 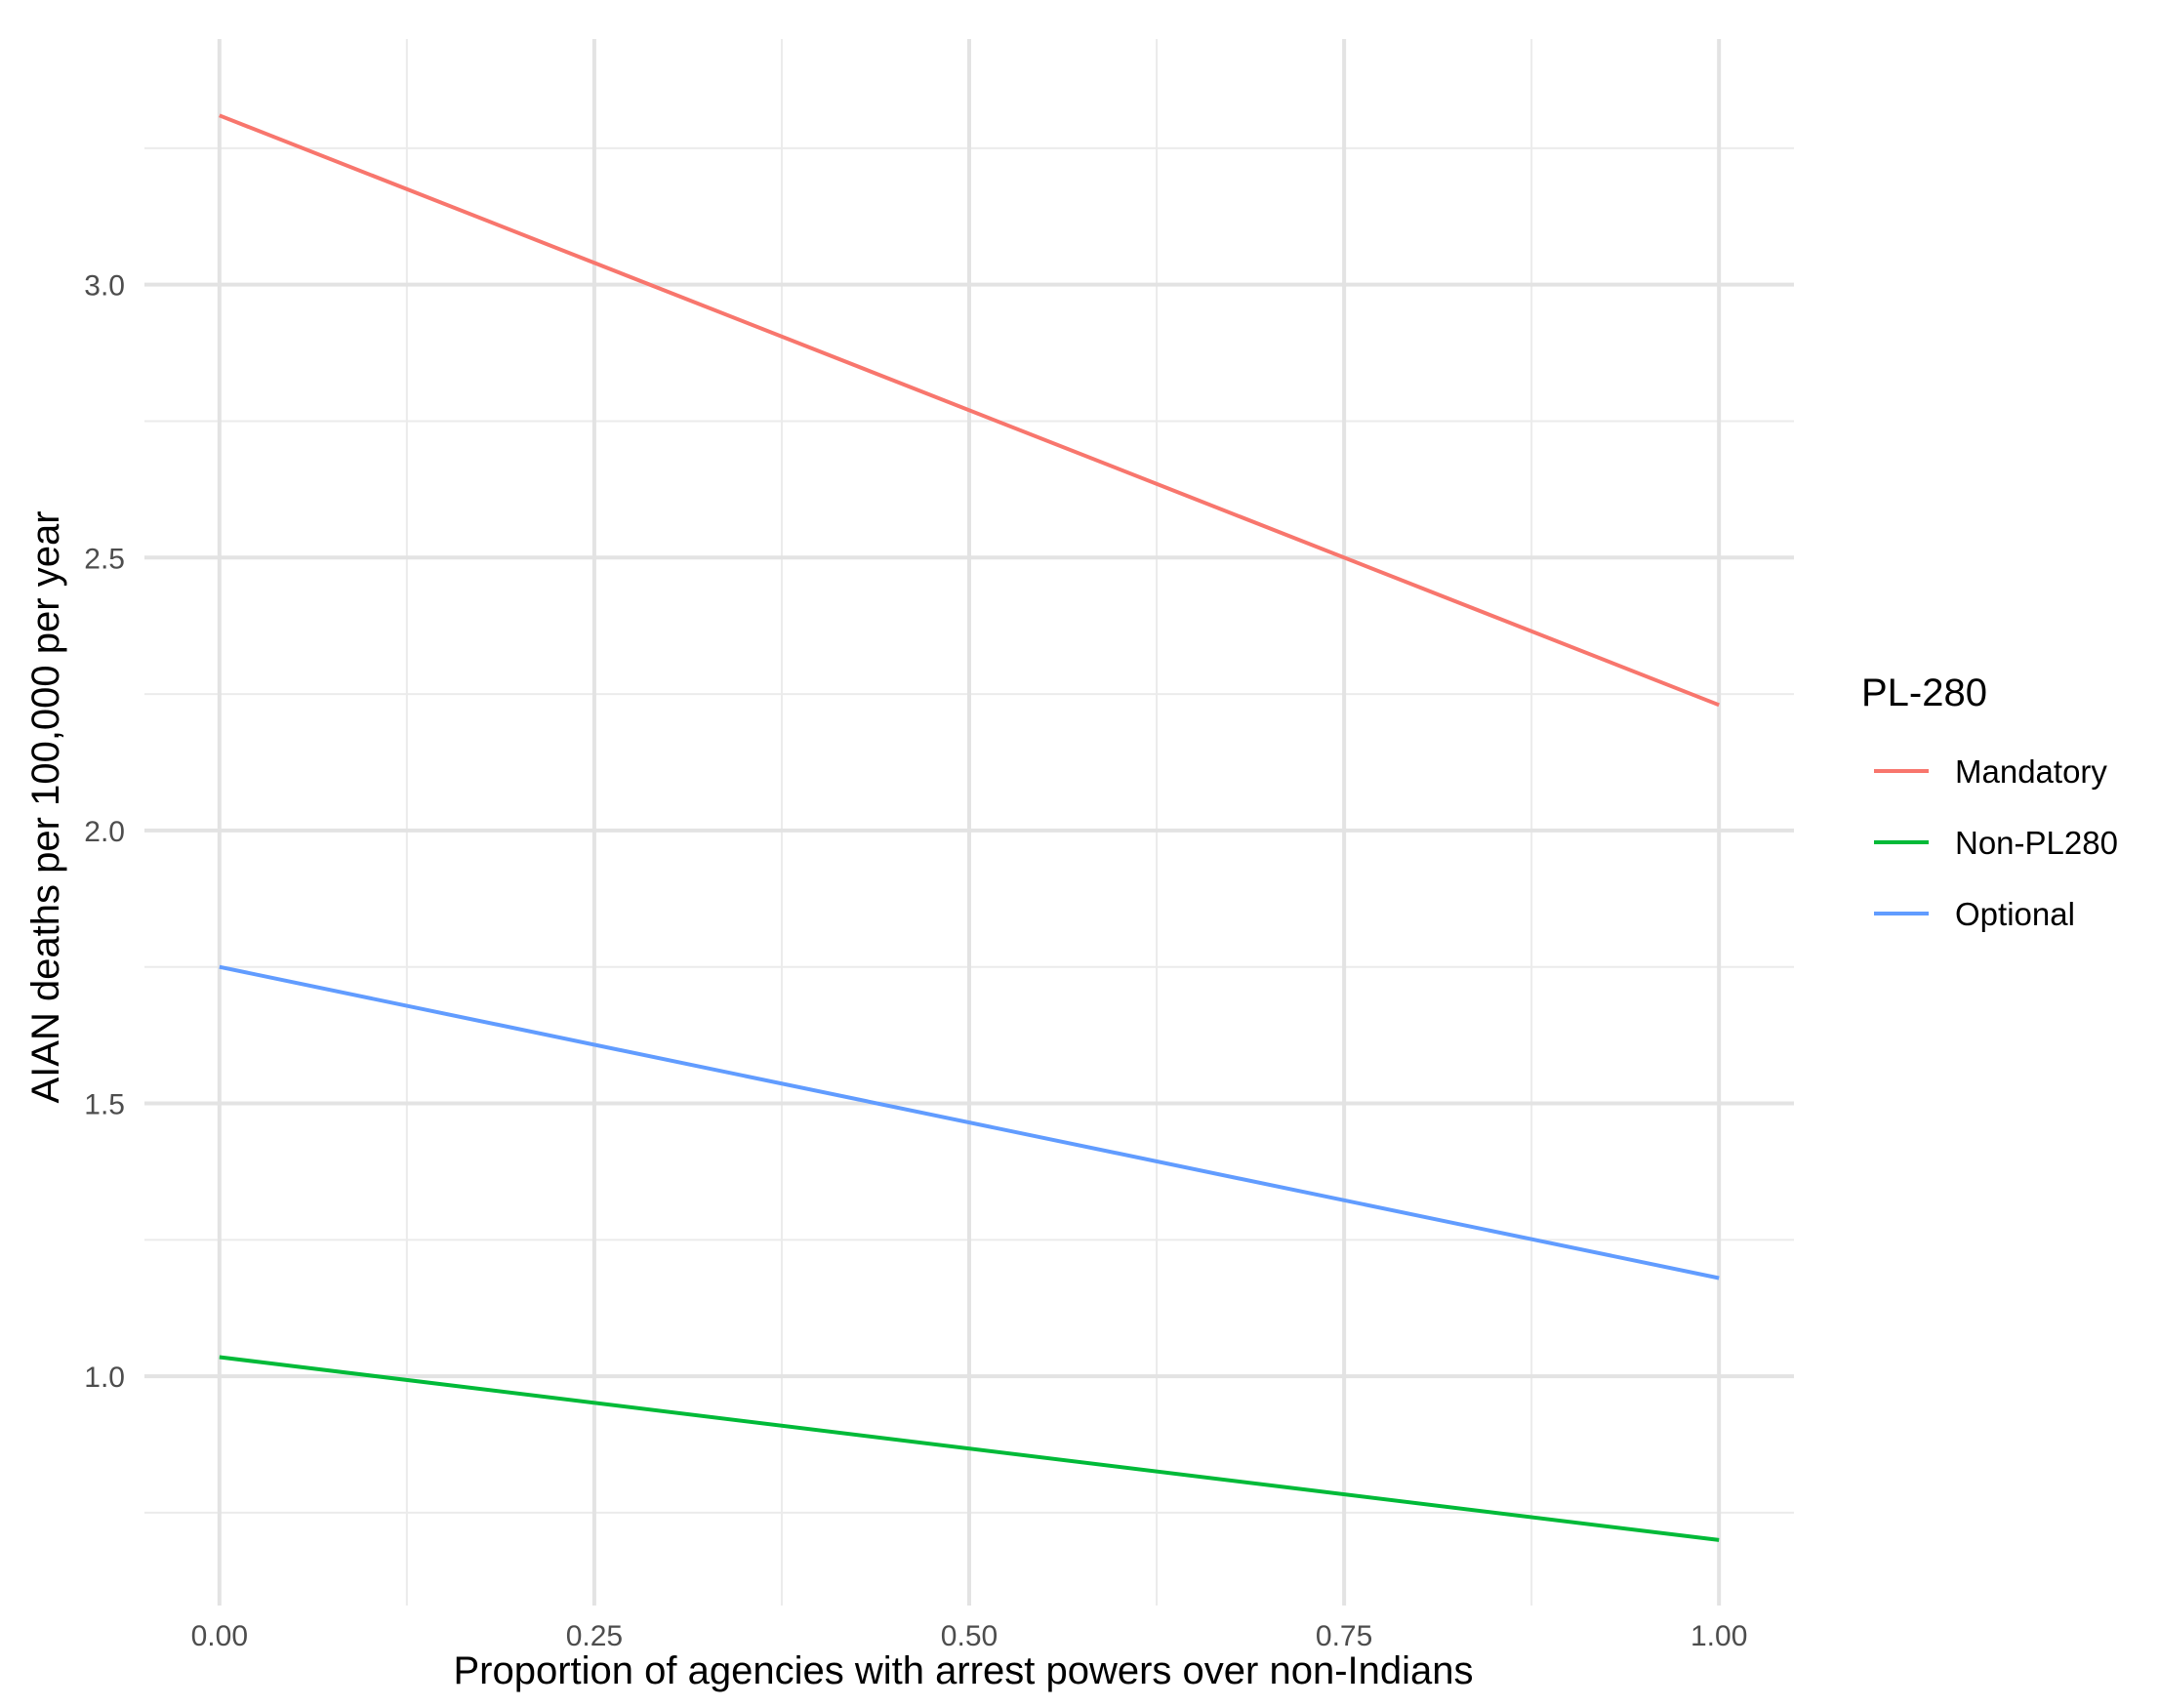 What do you see at coordinates (104, 286) in the screenshot?
I see `y-tick-label: 3.0` at bounding box center [104, 286].